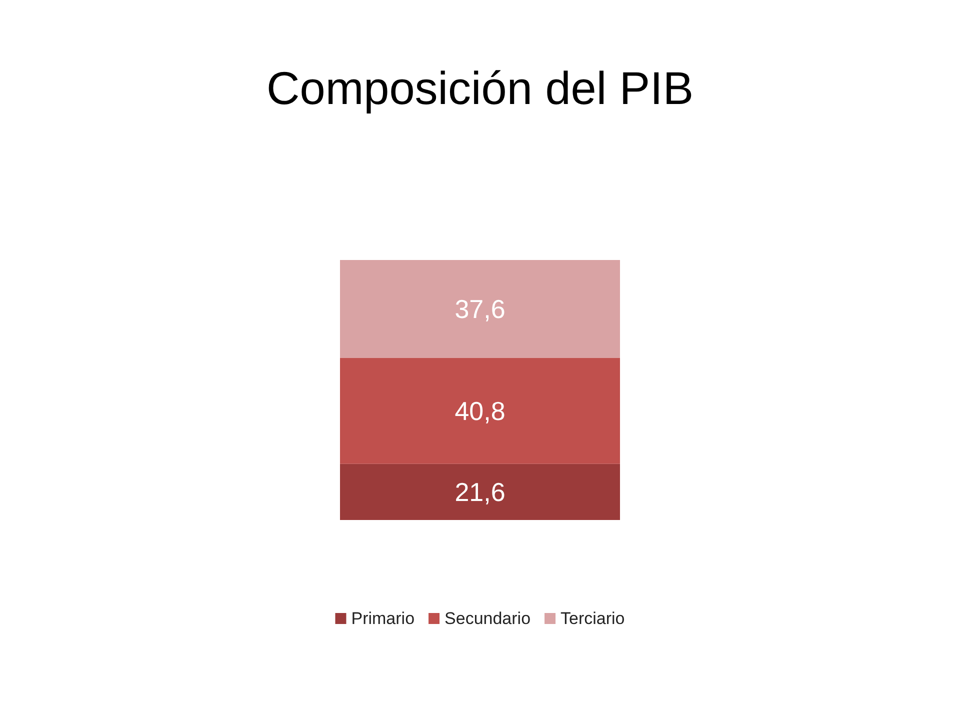 Image resolution: width=960 pixels, height=720 pixels. Describe the element at coordinates (480, 411) in the screenshot. I see `data-label: 40,8` at that location.